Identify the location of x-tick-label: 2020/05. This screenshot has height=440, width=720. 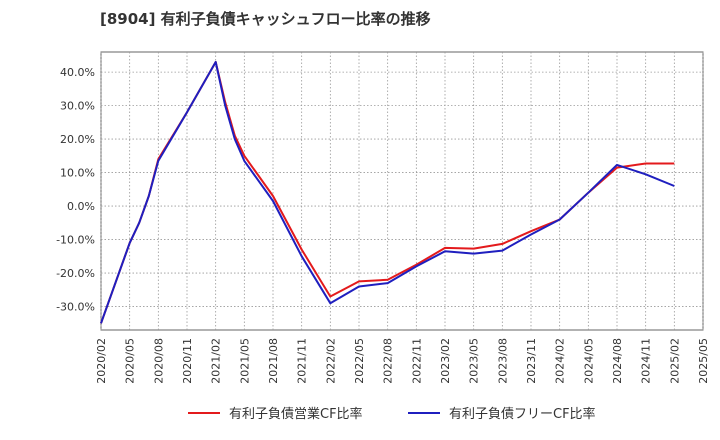
(130, 361).